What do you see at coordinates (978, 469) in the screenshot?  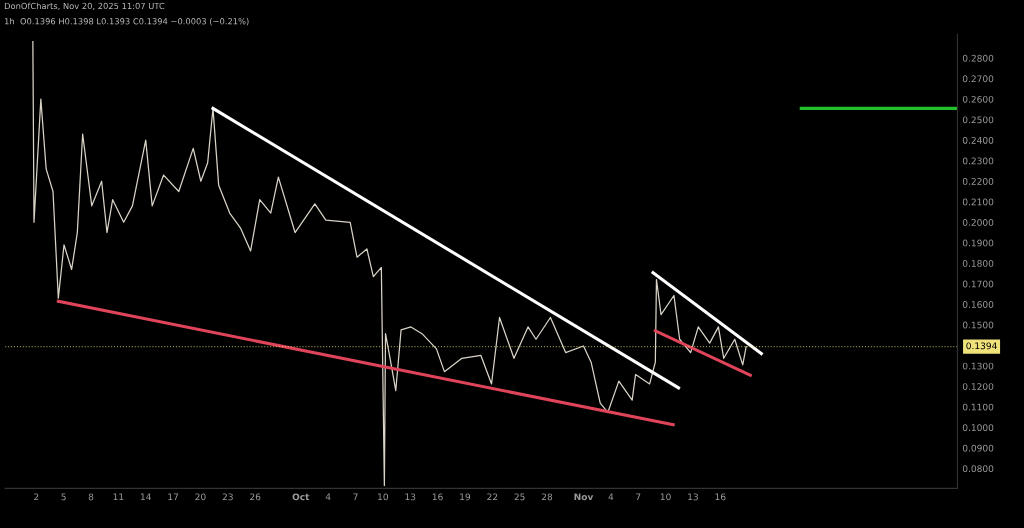 I see `y-tick-label: 0.0800` at bounding box center [978, 469].